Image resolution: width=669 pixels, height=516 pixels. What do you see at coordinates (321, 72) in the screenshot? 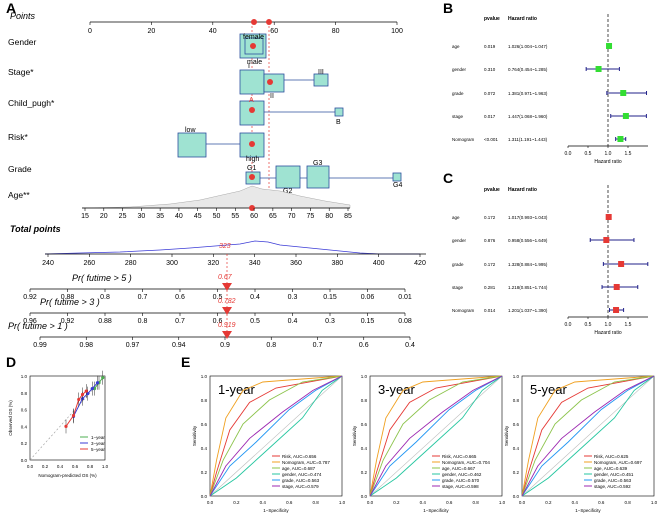
I see `stage-iii-label: III` at bounding box center [321, 72].